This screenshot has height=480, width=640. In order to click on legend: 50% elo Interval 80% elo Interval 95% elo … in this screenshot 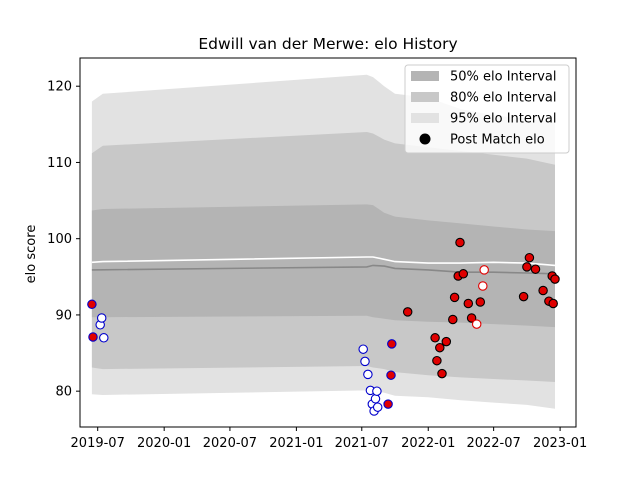, I will do `click(487, 109)`.